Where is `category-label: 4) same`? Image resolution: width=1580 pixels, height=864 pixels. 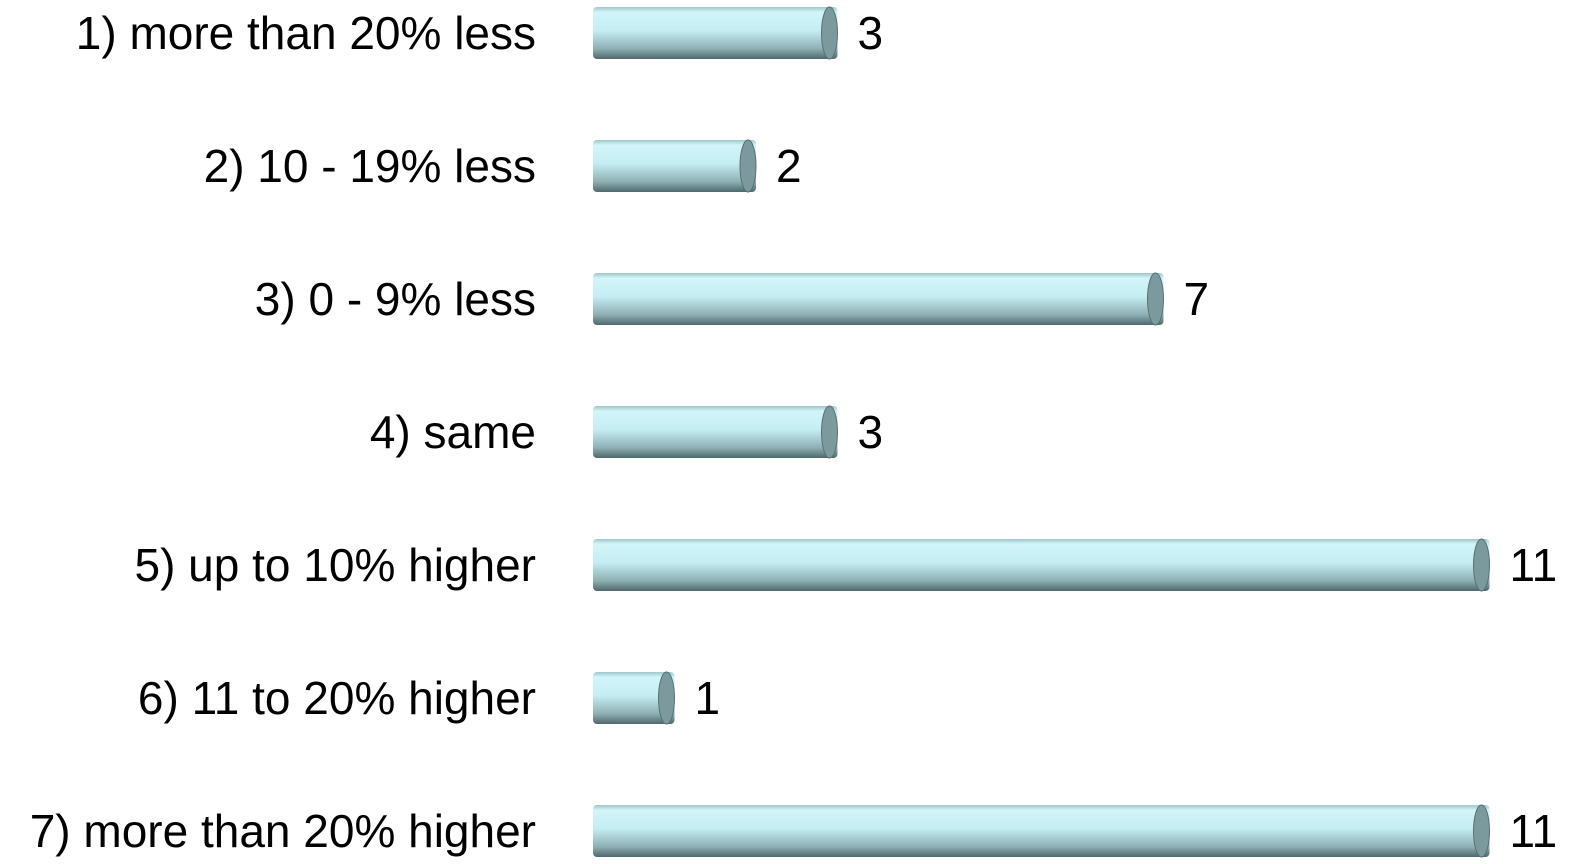
category-label: 4) same is located at coordinates (453, 432).